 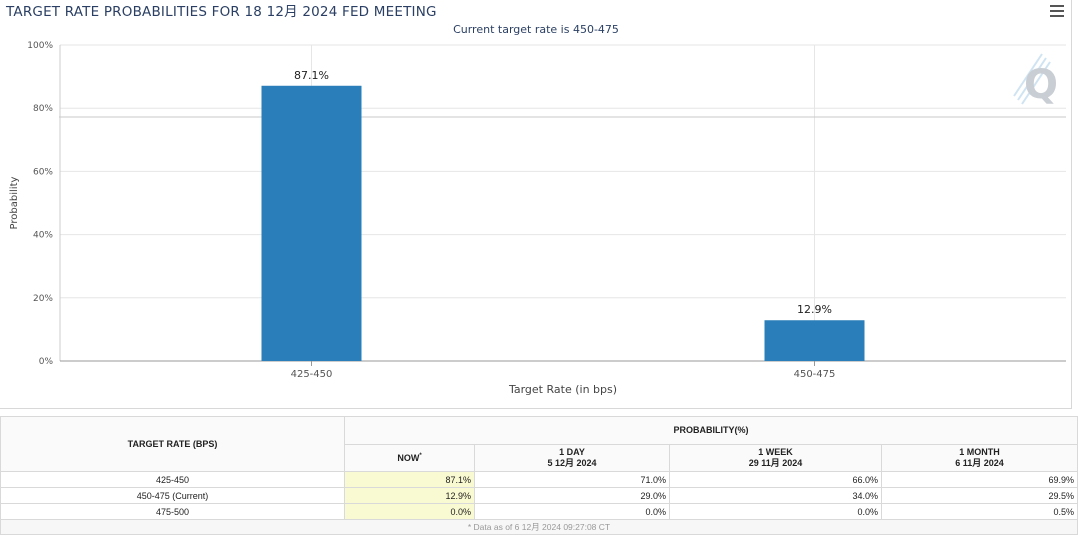 I want to click on y-axis-title: Probability, so click(x=14, y=202).